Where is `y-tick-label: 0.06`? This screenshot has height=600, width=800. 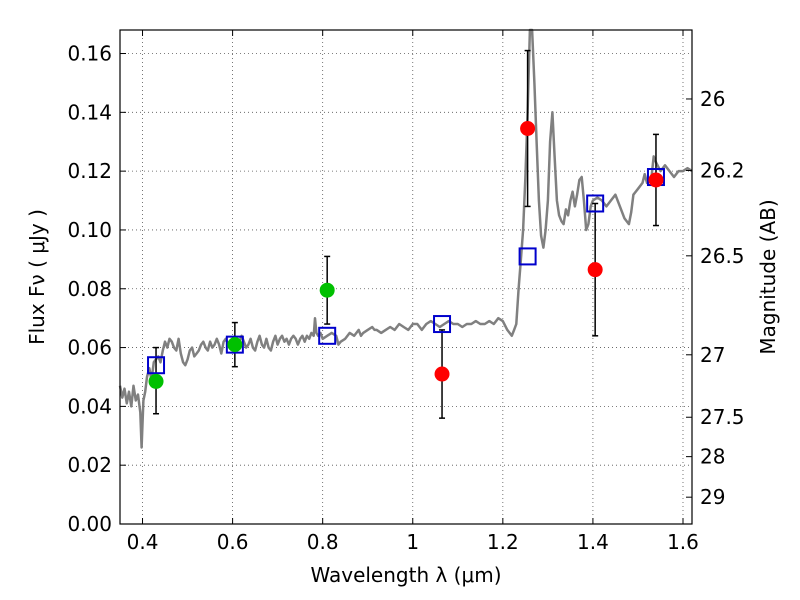 y-tick-label: 0.06 is located at coordinates (89, 348).